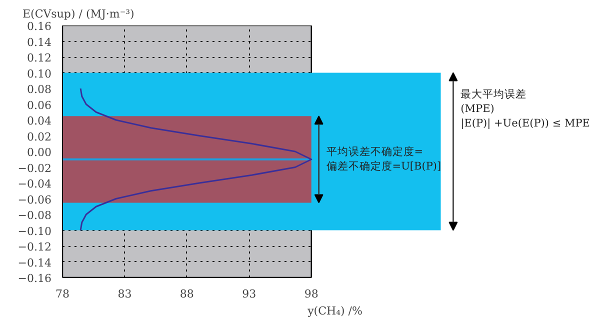 The width and height of the screenshot is (611, 320). Describe the element at coordinates (39, 121) in the screenshot. I see `y-tick-label: 0.04` at that location.